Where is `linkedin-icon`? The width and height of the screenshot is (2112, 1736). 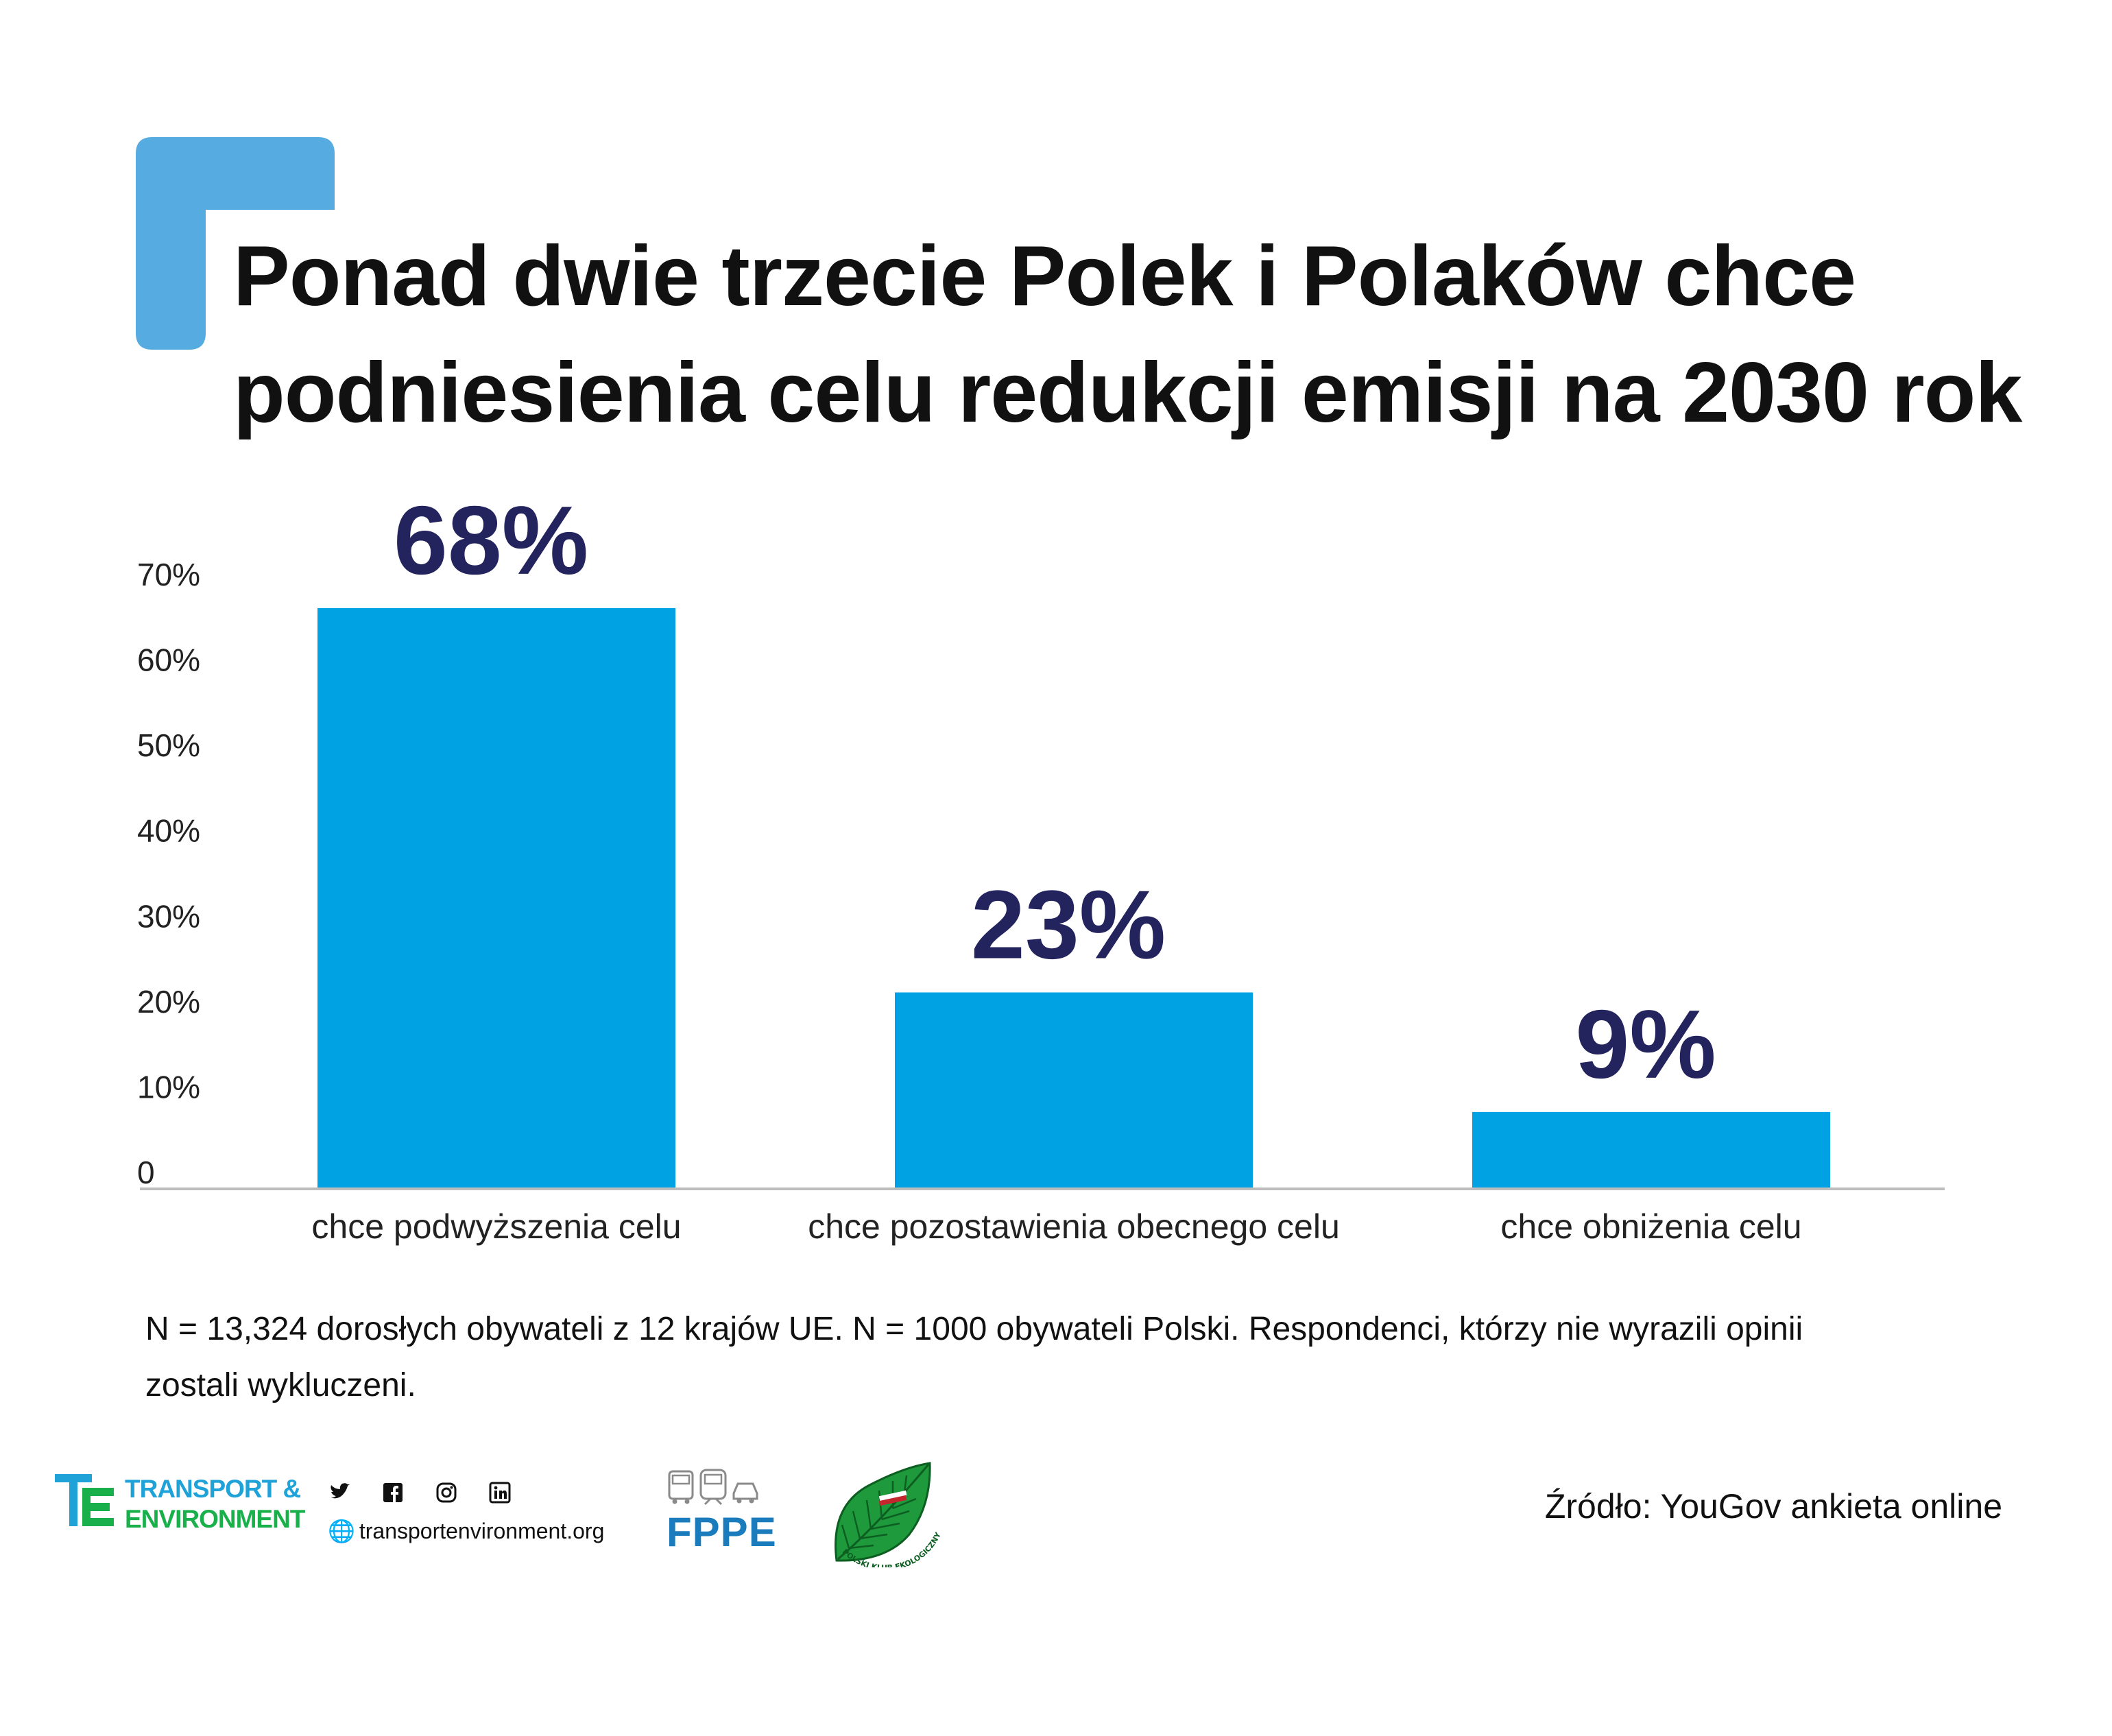 linkedin-icon is located at coordinates (500, 1493).